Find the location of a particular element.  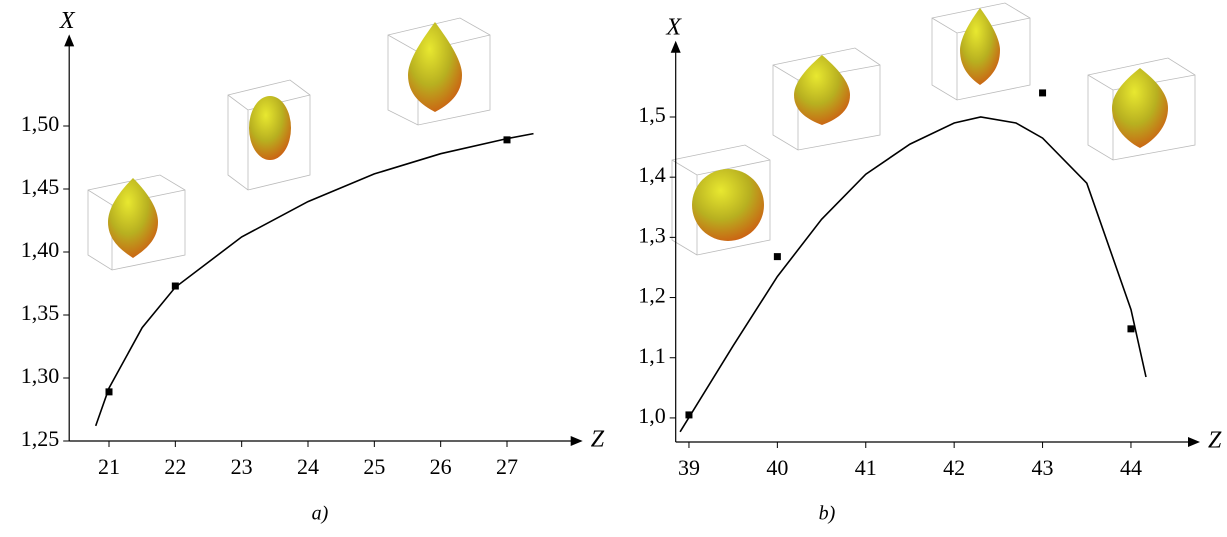

x-tick-label: 24 is located at coordinates (308, 466).